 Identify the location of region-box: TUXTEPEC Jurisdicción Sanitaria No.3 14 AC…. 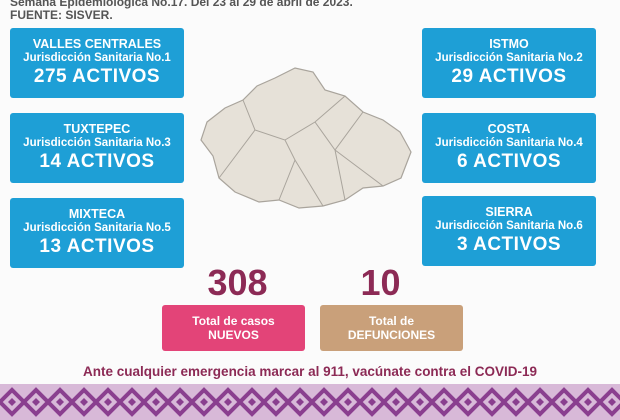
(97, 148).